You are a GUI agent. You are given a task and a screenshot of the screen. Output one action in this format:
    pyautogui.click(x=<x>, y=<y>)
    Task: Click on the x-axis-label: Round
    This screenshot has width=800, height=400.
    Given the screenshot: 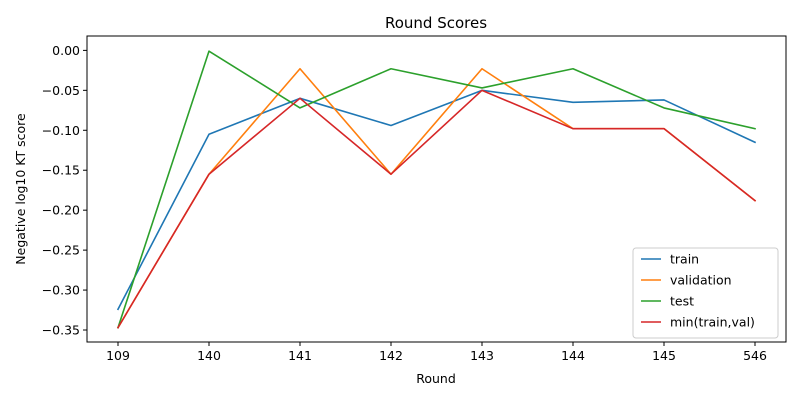 What is the action you would take?
    pyautogui.click(x=436, y=378)
    